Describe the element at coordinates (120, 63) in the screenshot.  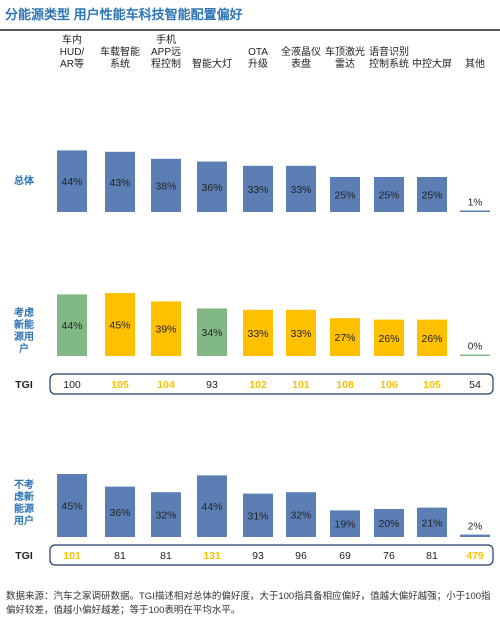
I see `category-label-2-line-2: 系统` at that location.